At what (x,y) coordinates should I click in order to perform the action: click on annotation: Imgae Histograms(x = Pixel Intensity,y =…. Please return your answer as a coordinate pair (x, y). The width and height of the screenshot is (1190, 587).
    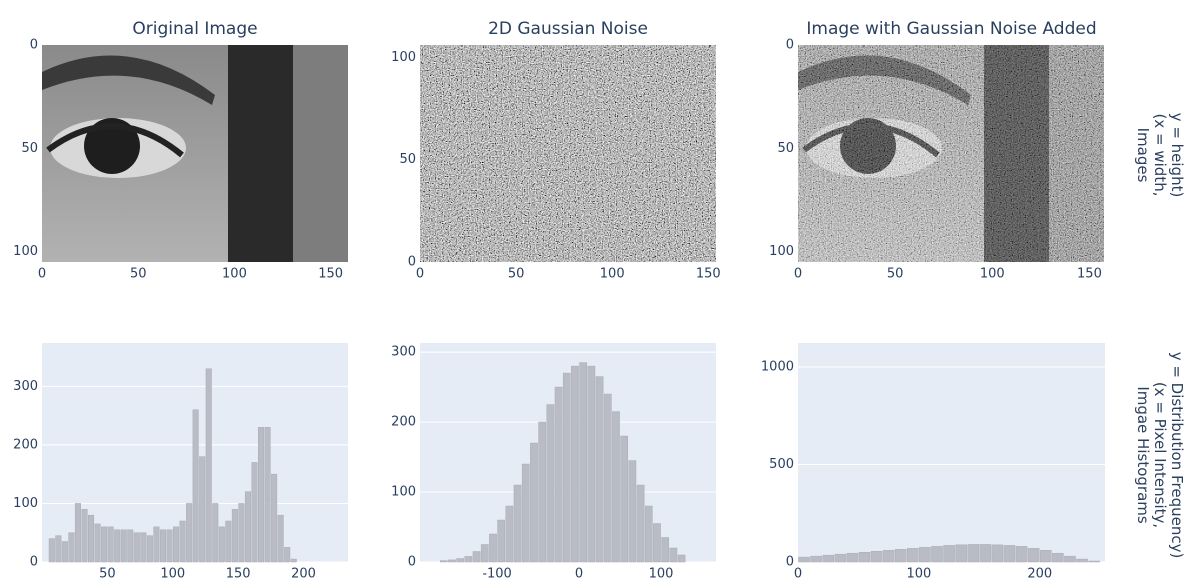
    Looking at the image, I should click on (1161, 455).